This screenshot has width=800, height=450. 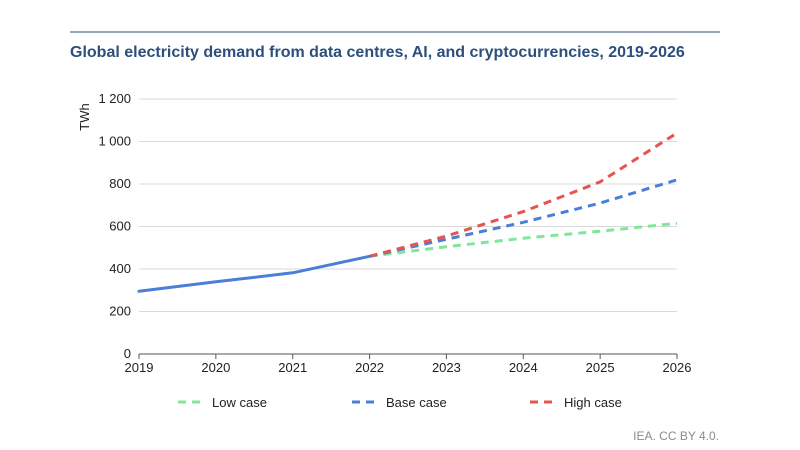 What do you see at coordinates (292, 367) in the screenshot?
I see `x-tick-label: 2021` at bounding box center [292, 367].